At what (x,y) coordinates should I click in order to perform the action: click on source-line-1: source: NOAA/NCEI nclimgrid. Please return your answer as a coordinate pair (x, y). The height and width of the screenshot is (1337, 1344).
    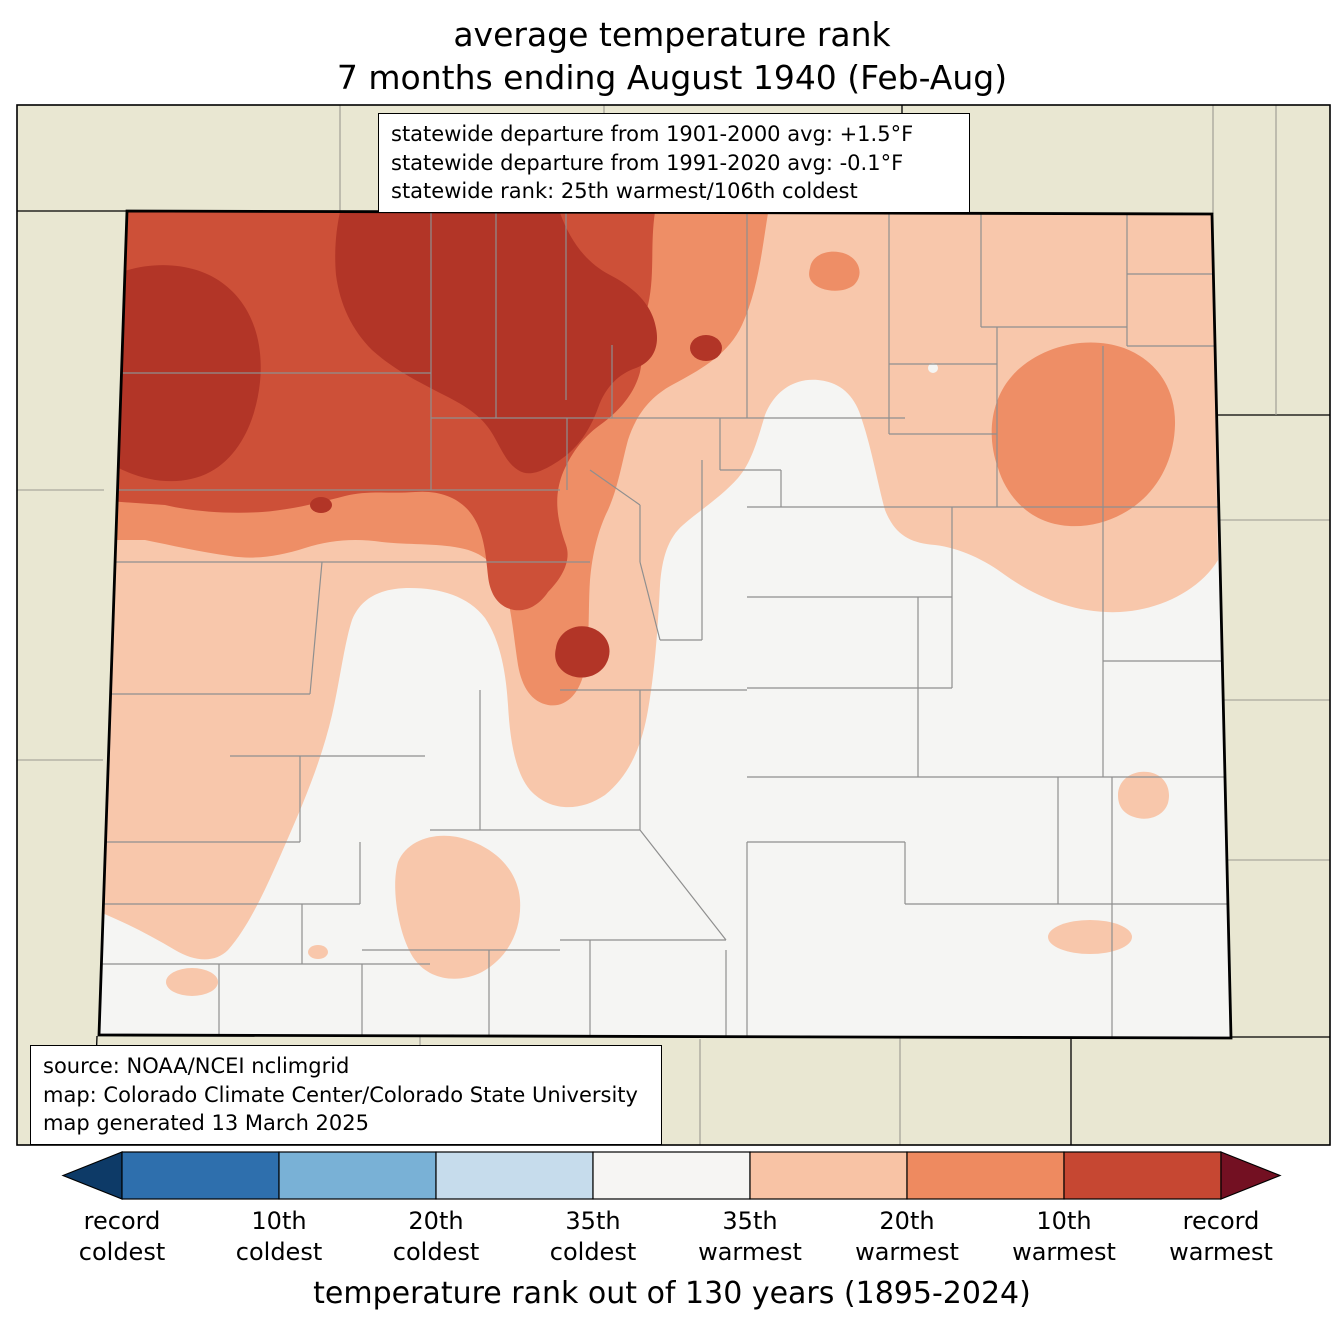
    Looking at the image, I should click on (196, 1066).